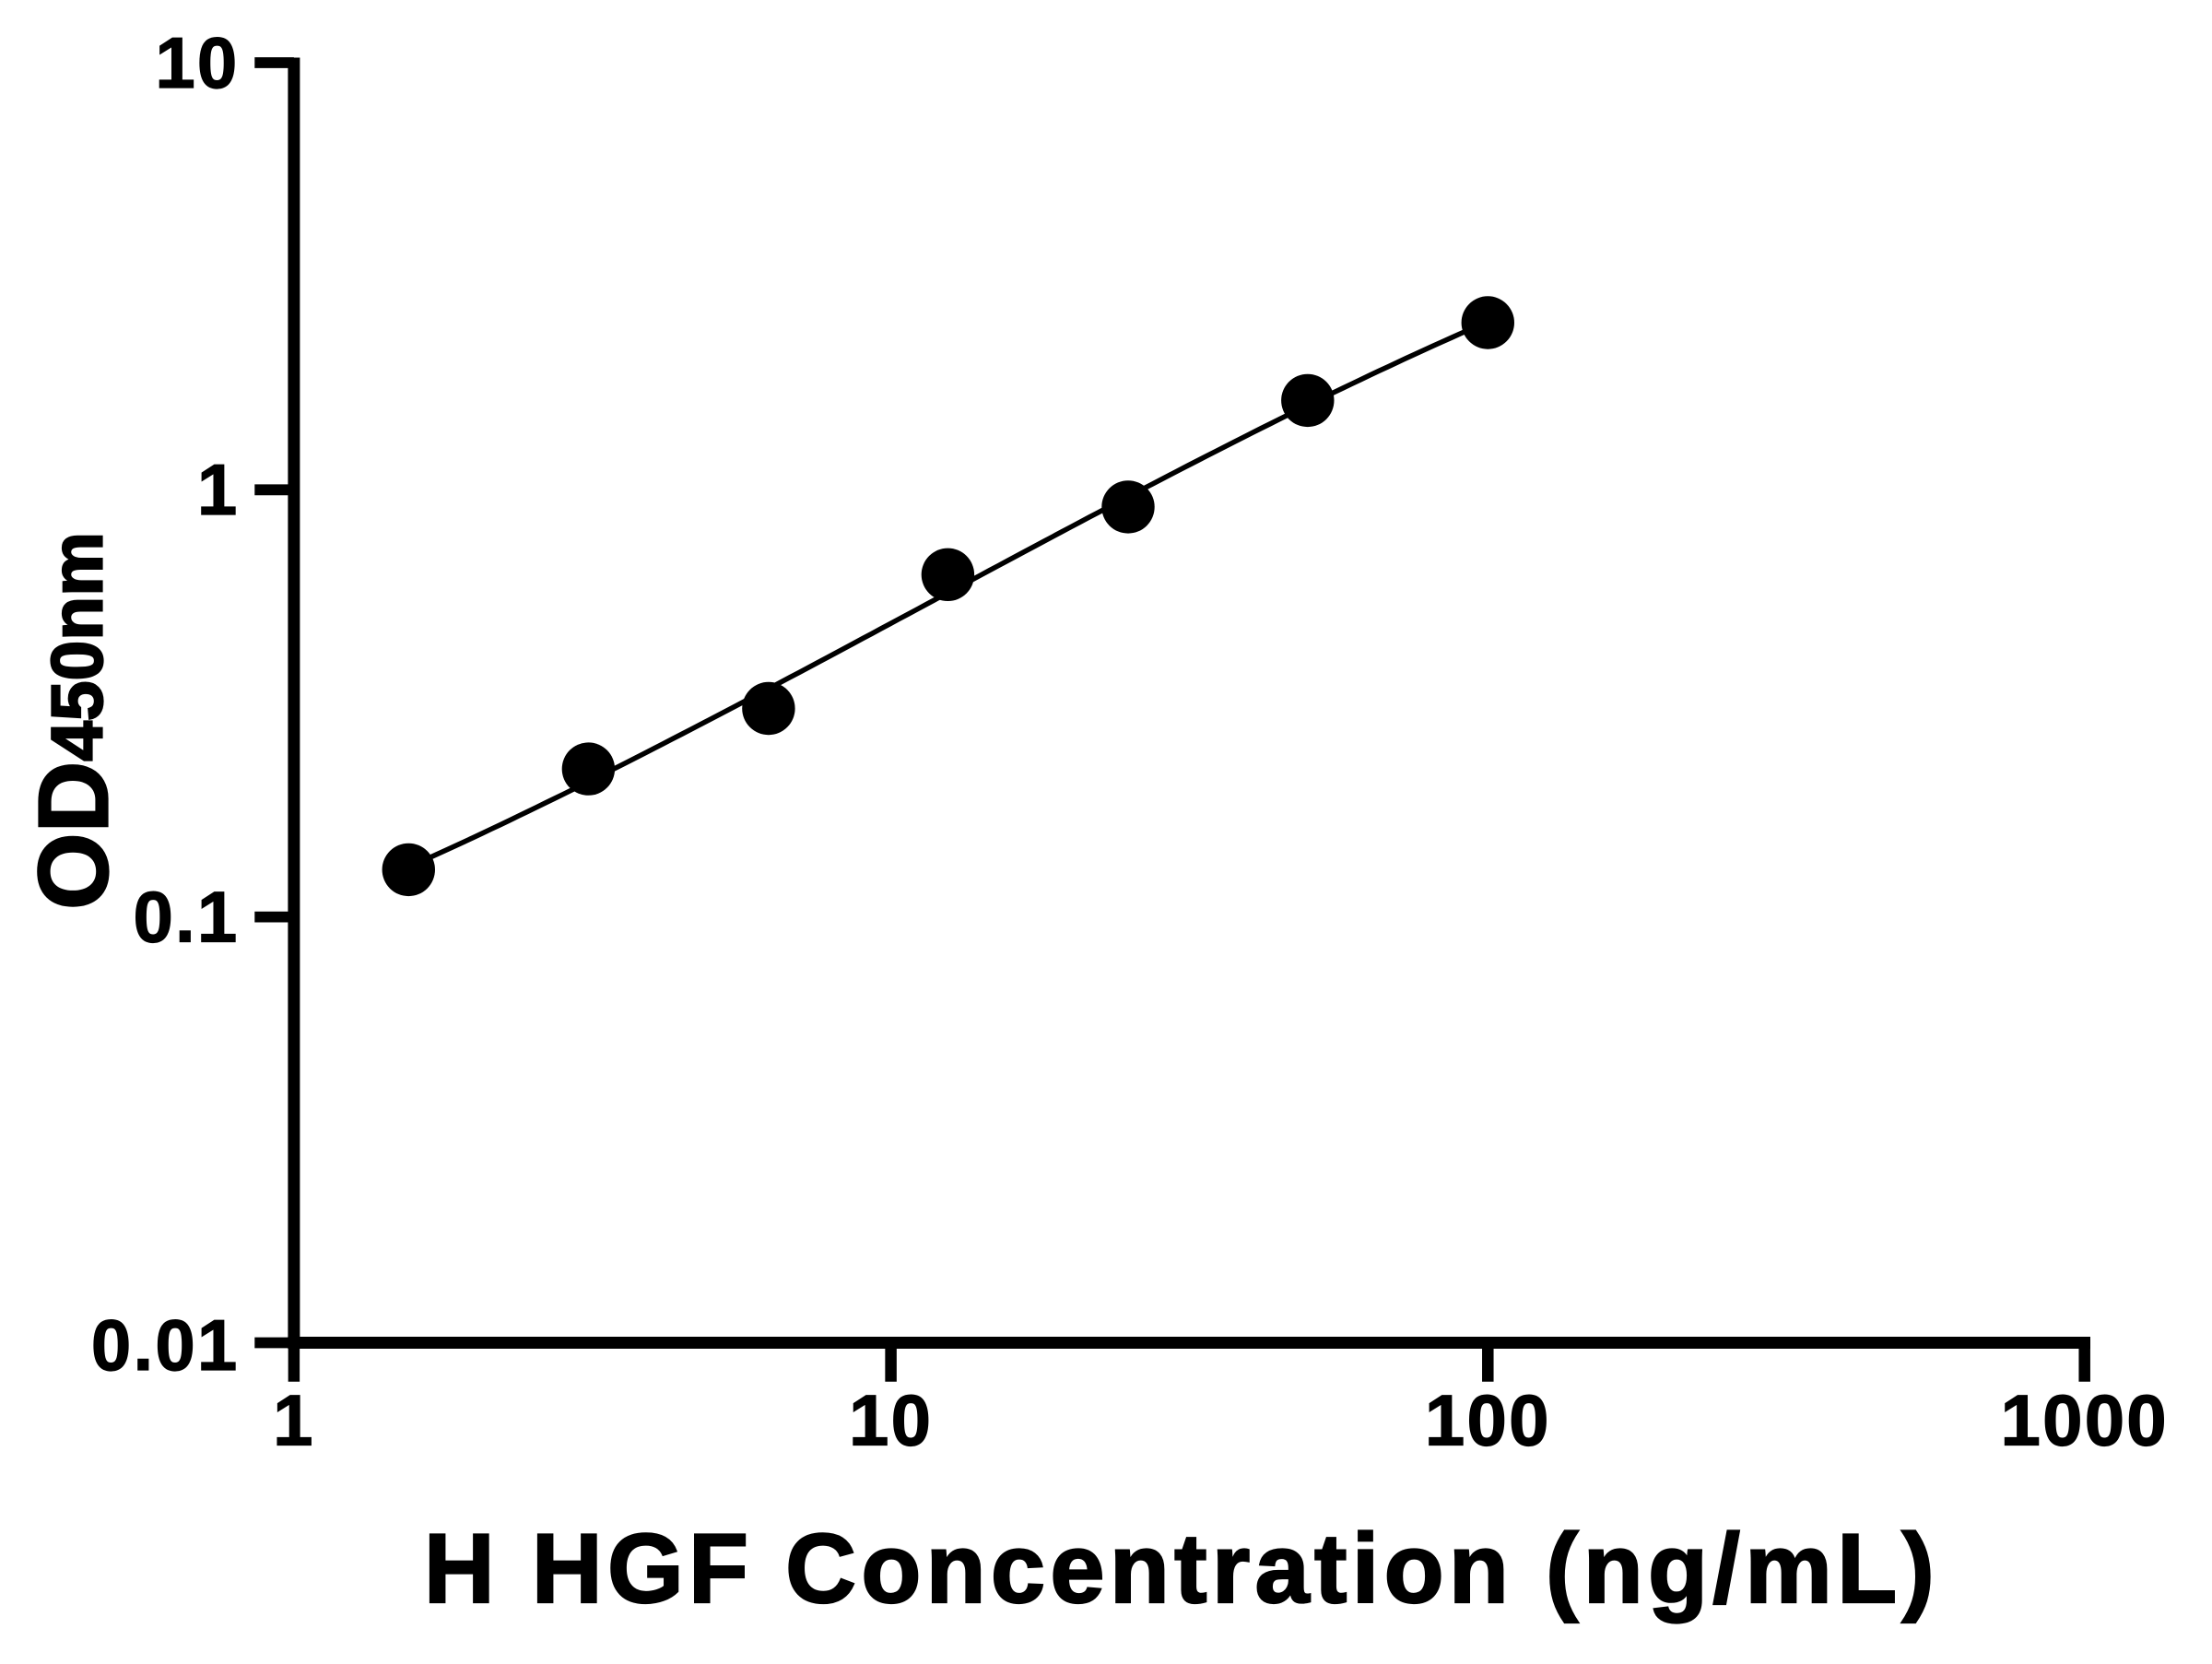 The width and height of the screenshot is (2212, 1664). Describe the element at coordinates (1488, 1419) in the screenshot. I see `svg-text: 100` at that location.